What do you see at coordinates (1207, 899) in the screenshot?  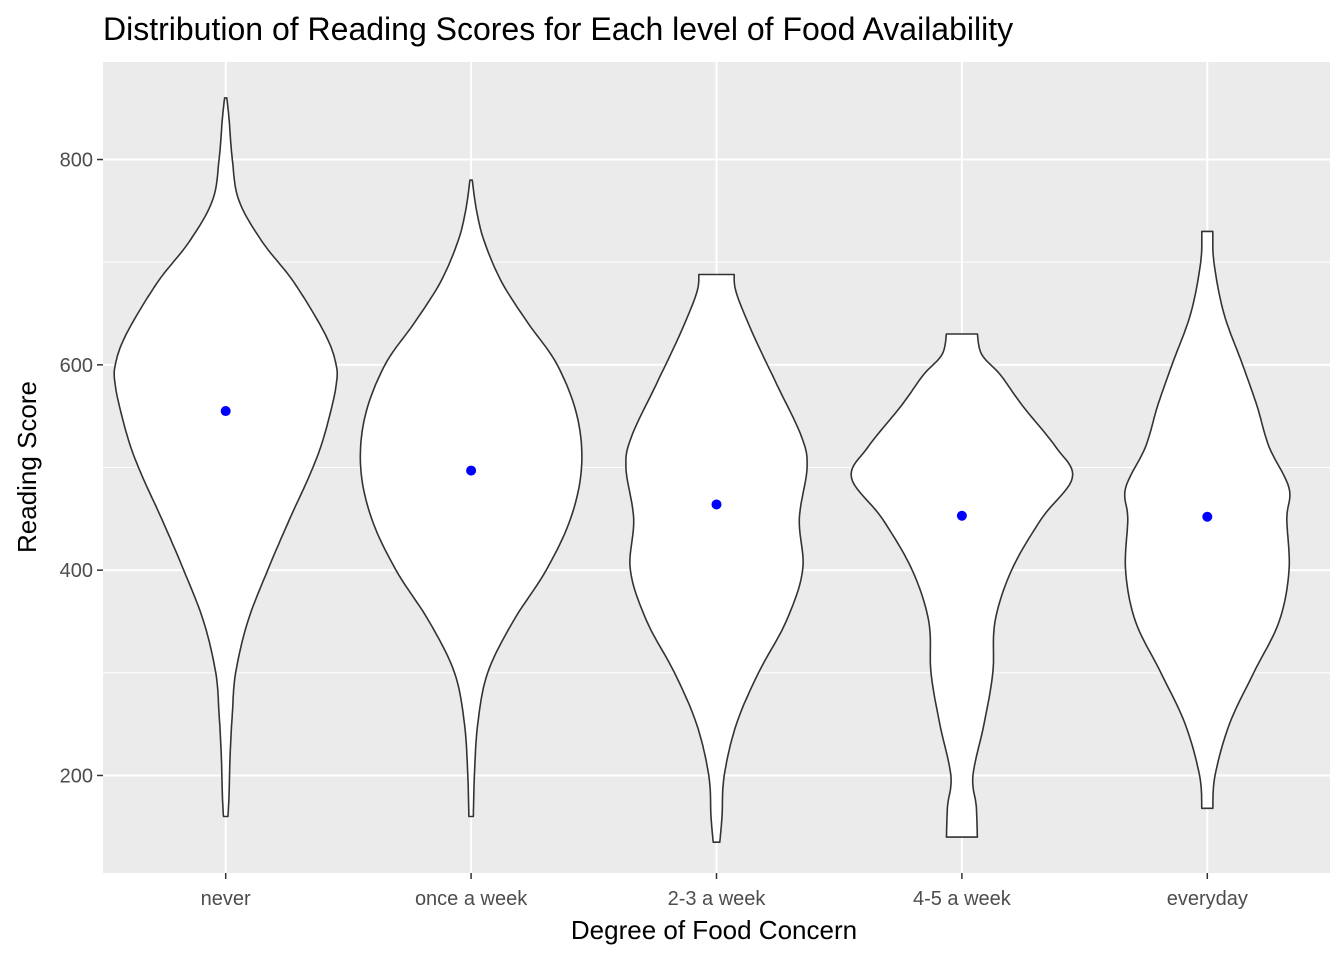 I see `x-tick-label: everyday` at bounding box center [1207, 899].